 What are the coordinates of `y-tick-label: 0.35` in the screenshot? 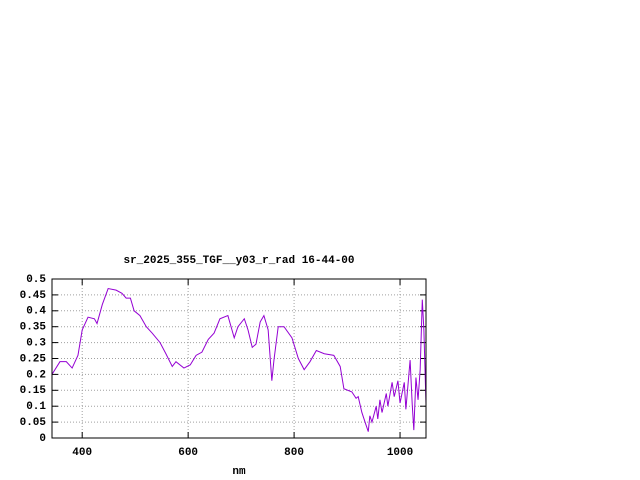 It's located at (33, 328).